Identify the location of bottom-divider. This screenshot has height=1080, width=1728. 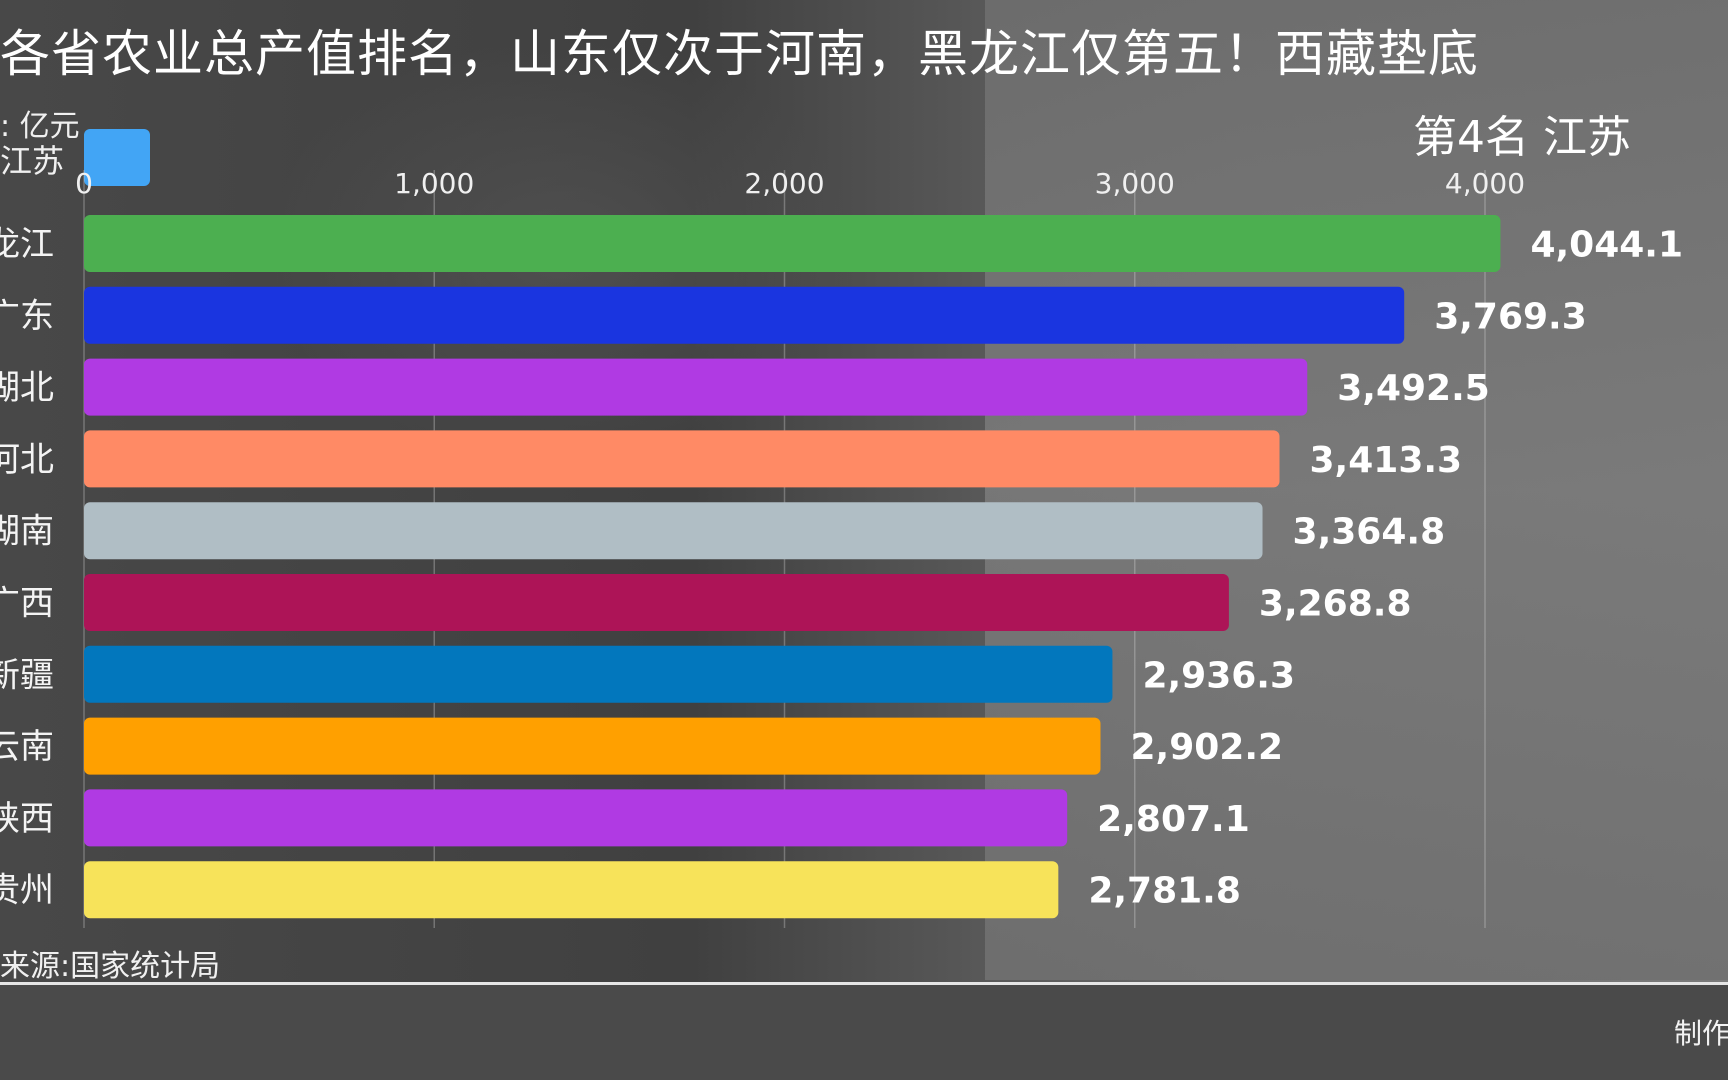
(864, 983).